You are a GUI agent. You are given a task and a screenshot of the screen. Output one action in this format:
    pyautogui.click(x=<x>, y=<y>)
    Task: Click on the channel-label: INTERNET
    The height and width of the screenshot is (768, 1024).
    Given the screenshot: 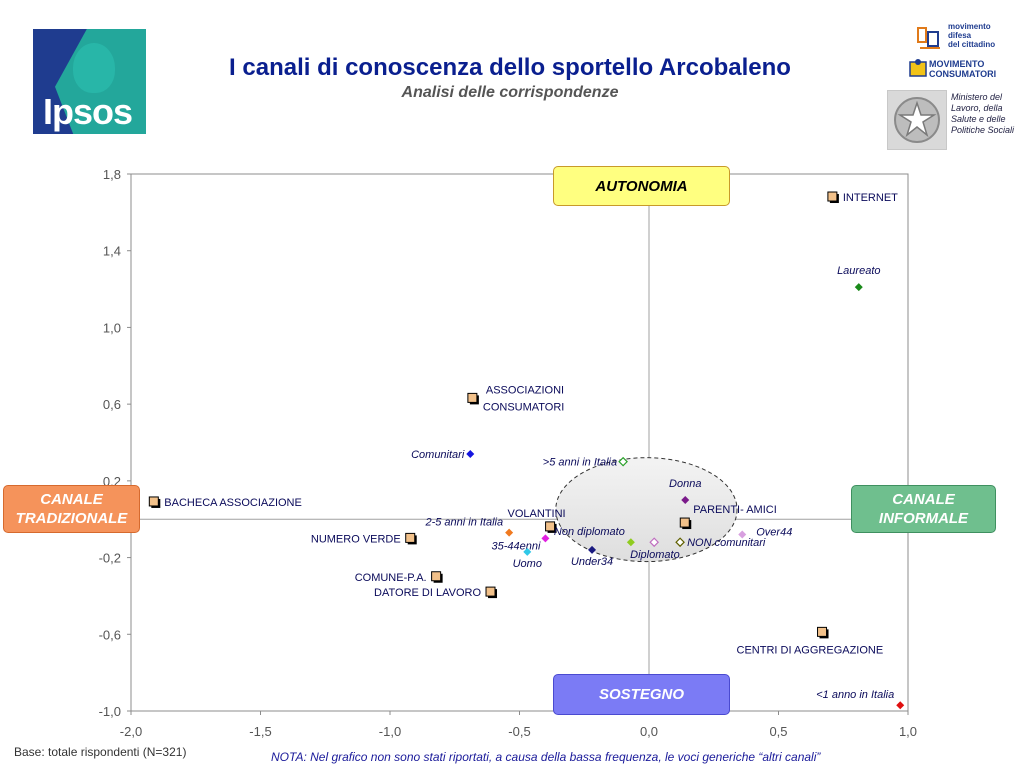 What is the action you would take?
    pyautogui.click(x=870, y=198)
    